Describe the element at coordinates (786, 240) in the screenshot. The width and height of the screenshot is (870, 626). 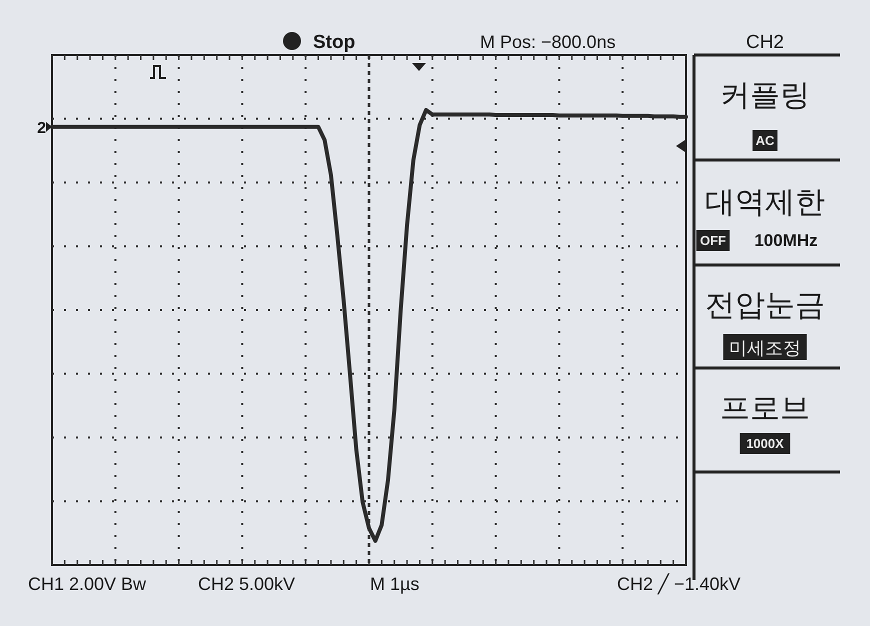
I see `text: 100MHz` at that location.